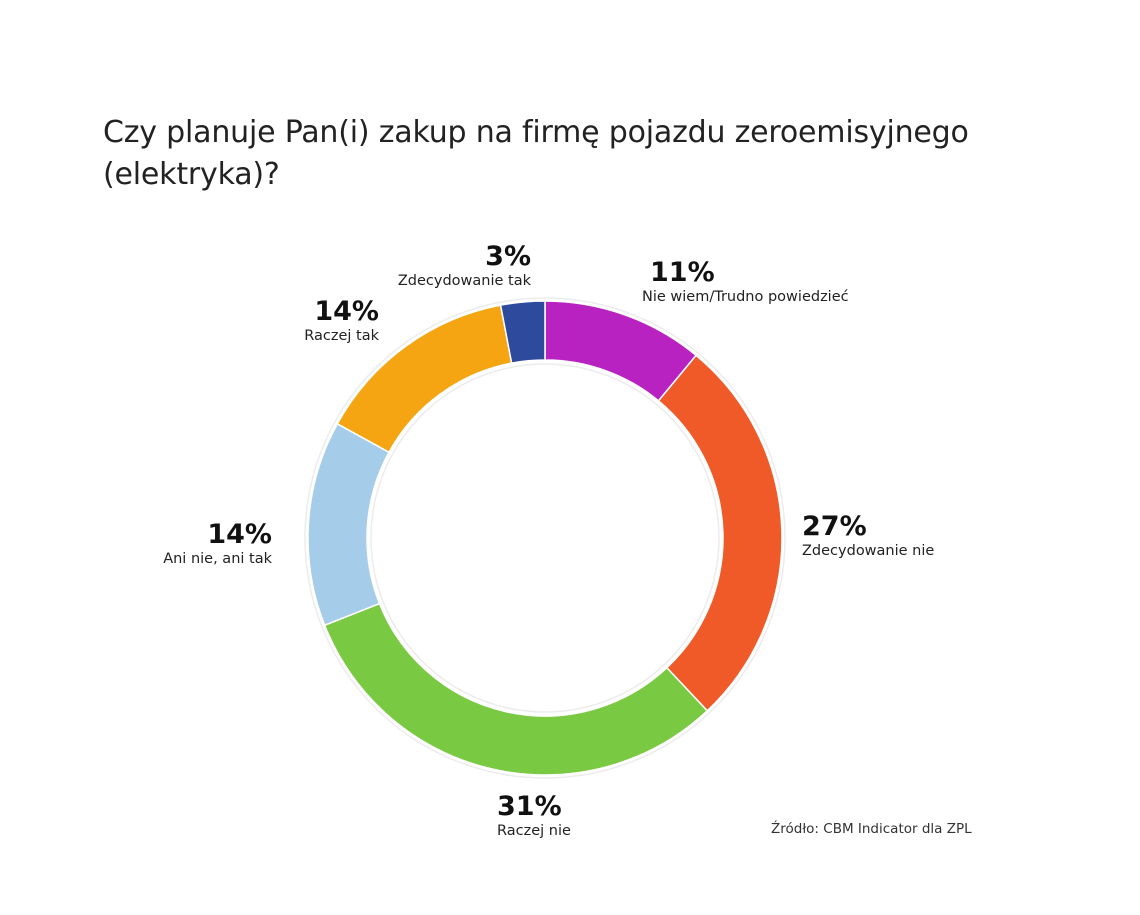  What do you see at coordinates (871, 829) in the screenshot?
I see `source-note: Źródło: CBM Indicator dla ZPL` at bounding box center [871, 829].